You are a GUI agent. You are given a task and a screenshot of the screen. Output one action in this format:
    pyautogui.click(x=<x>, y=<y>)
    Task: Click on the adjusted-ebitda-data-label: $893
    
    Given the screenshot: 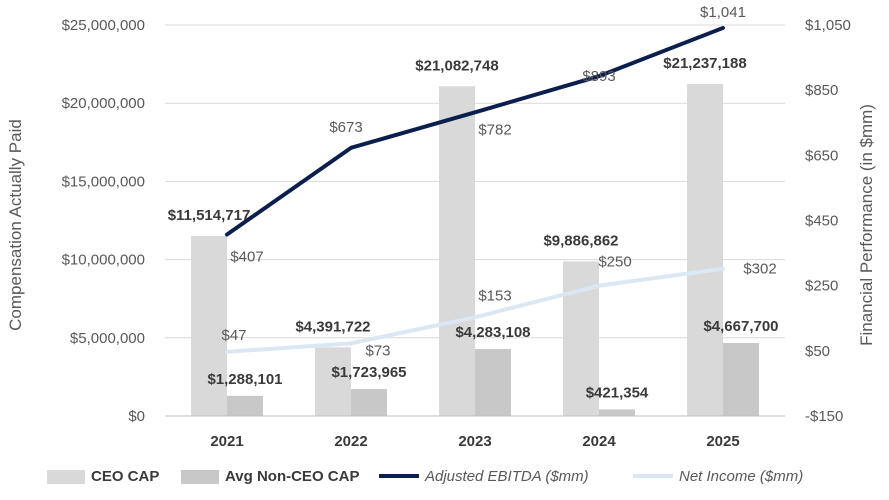 What is the action you would take?
    pyautogui.click(x=598, y=76)
    